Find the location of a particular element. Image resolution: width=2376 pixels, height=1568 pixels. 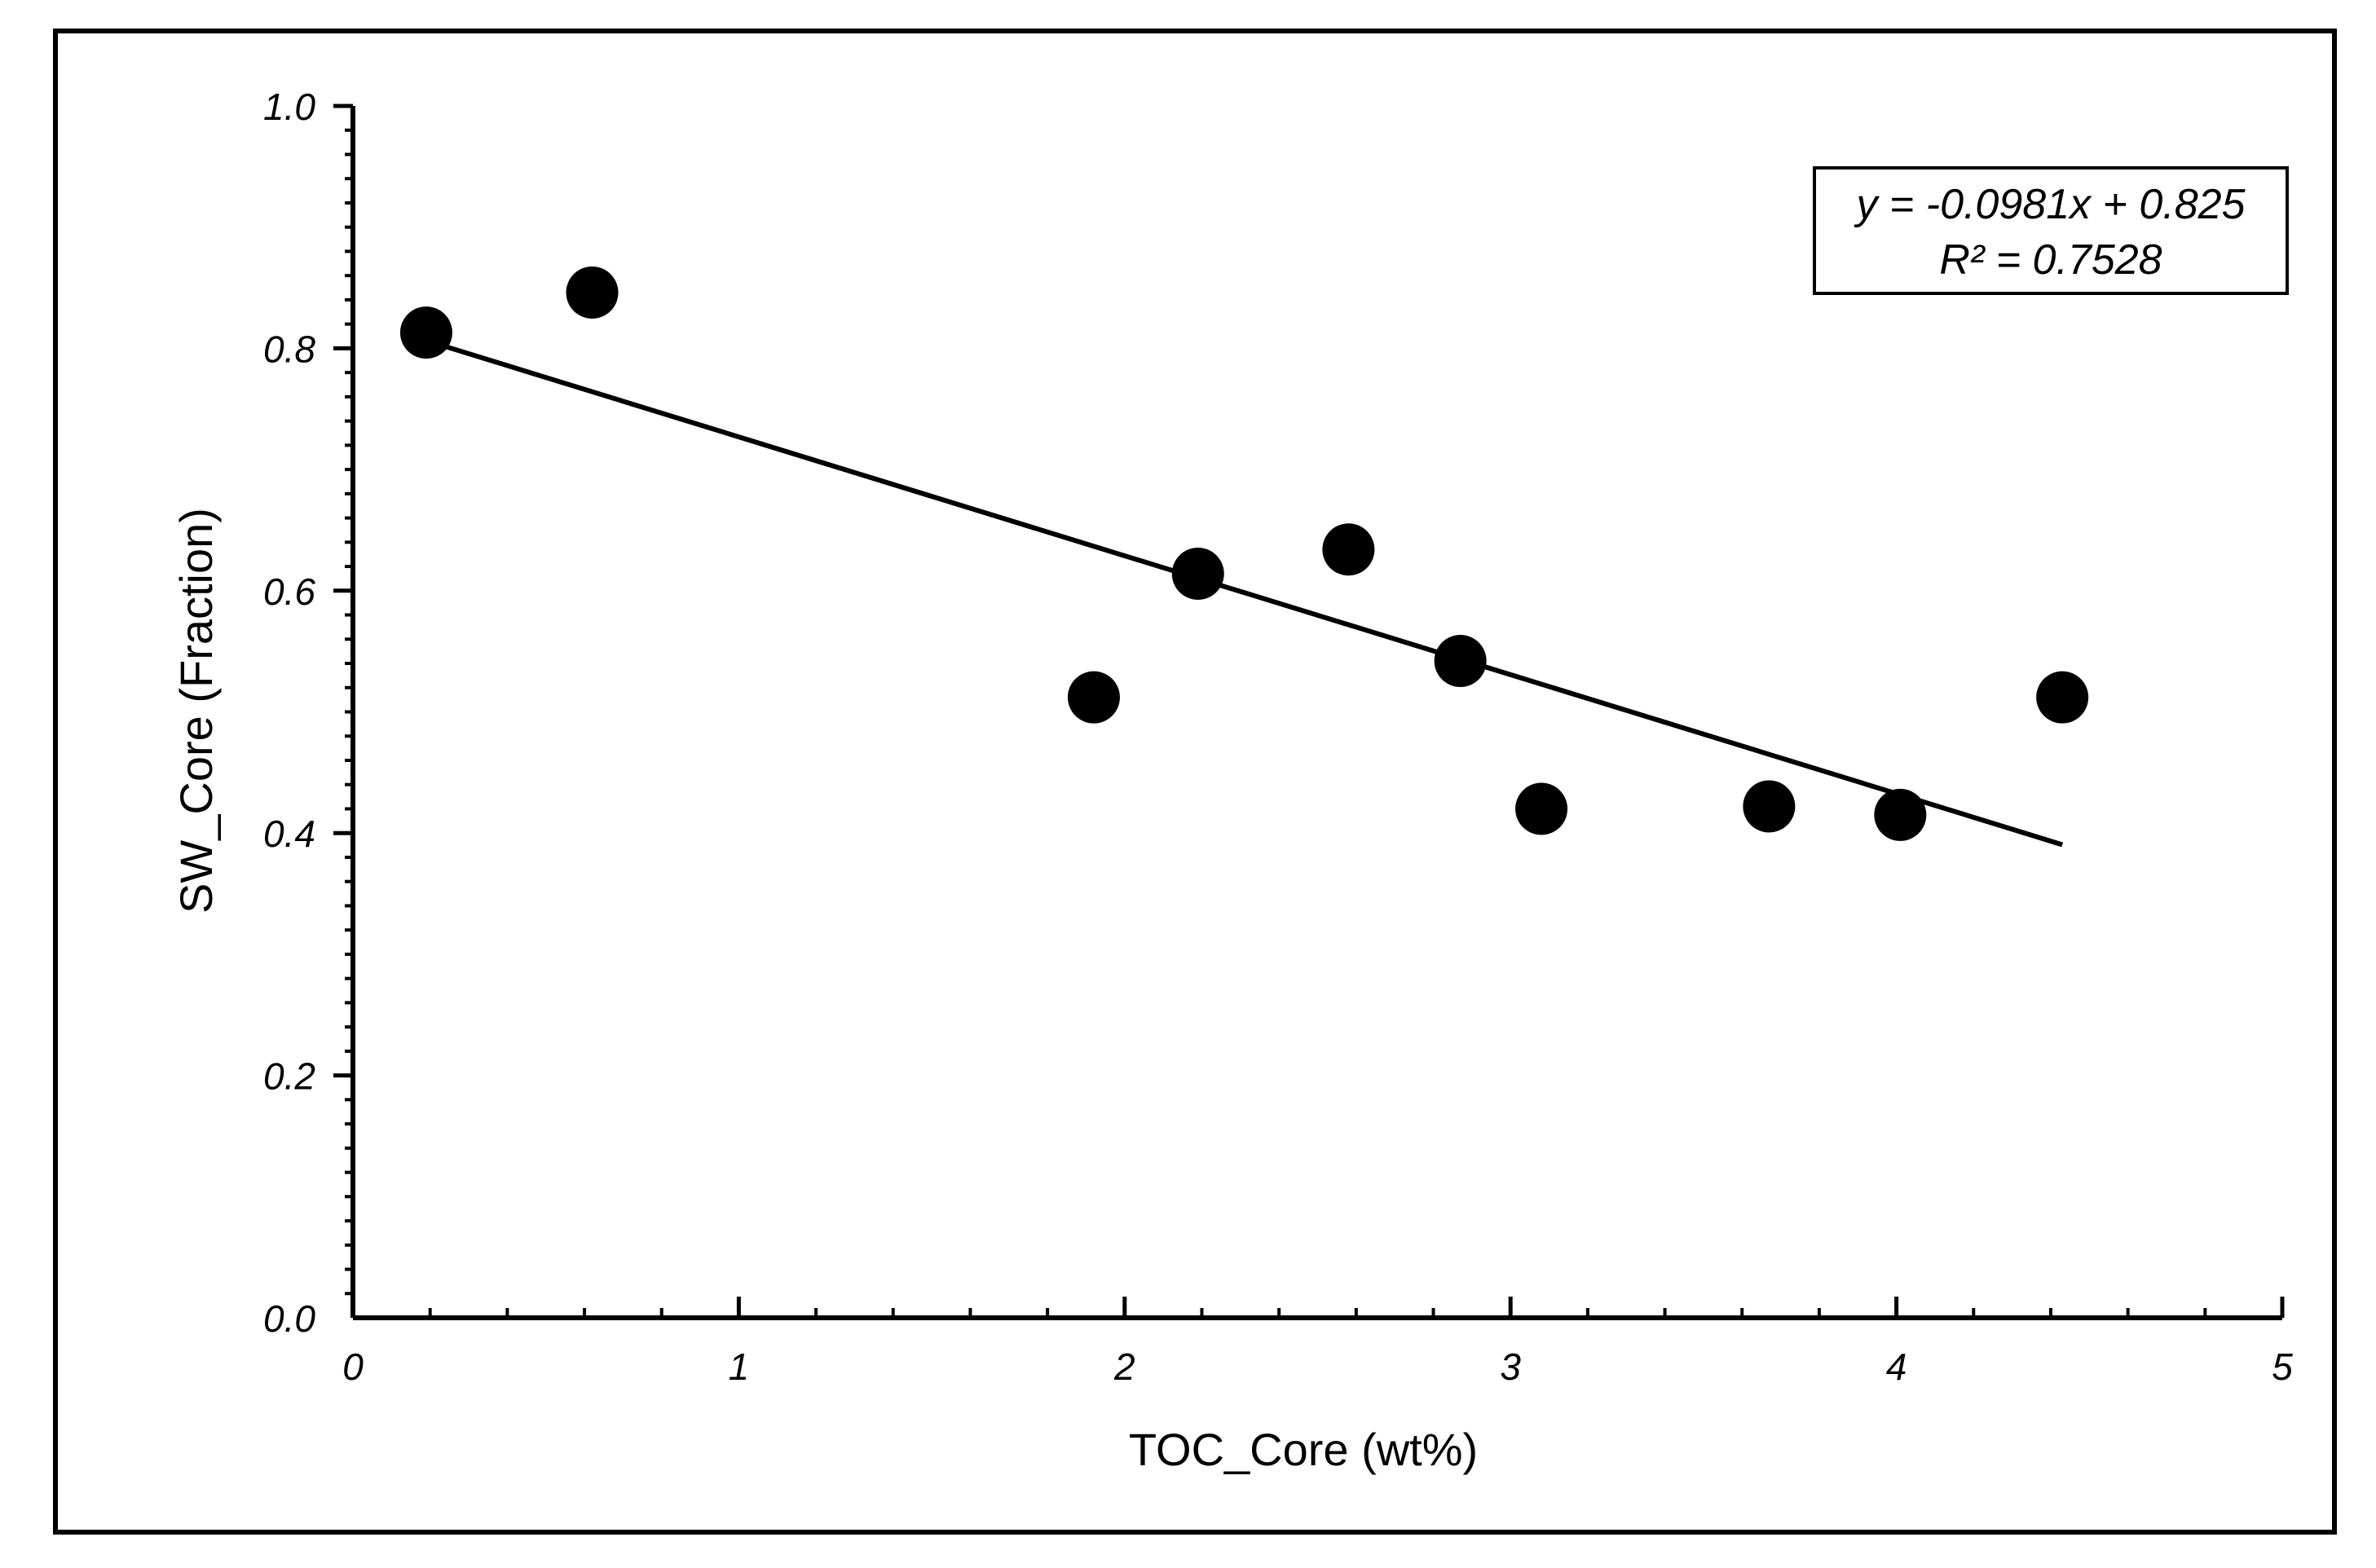

x-tick-label: 5 is located at coordinates (2282, 1367).